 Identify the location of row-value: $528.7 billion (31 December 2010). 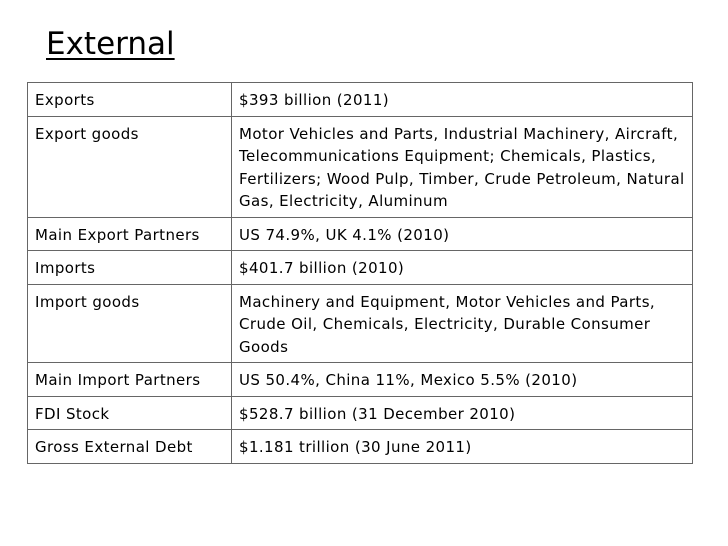
(462, 412).